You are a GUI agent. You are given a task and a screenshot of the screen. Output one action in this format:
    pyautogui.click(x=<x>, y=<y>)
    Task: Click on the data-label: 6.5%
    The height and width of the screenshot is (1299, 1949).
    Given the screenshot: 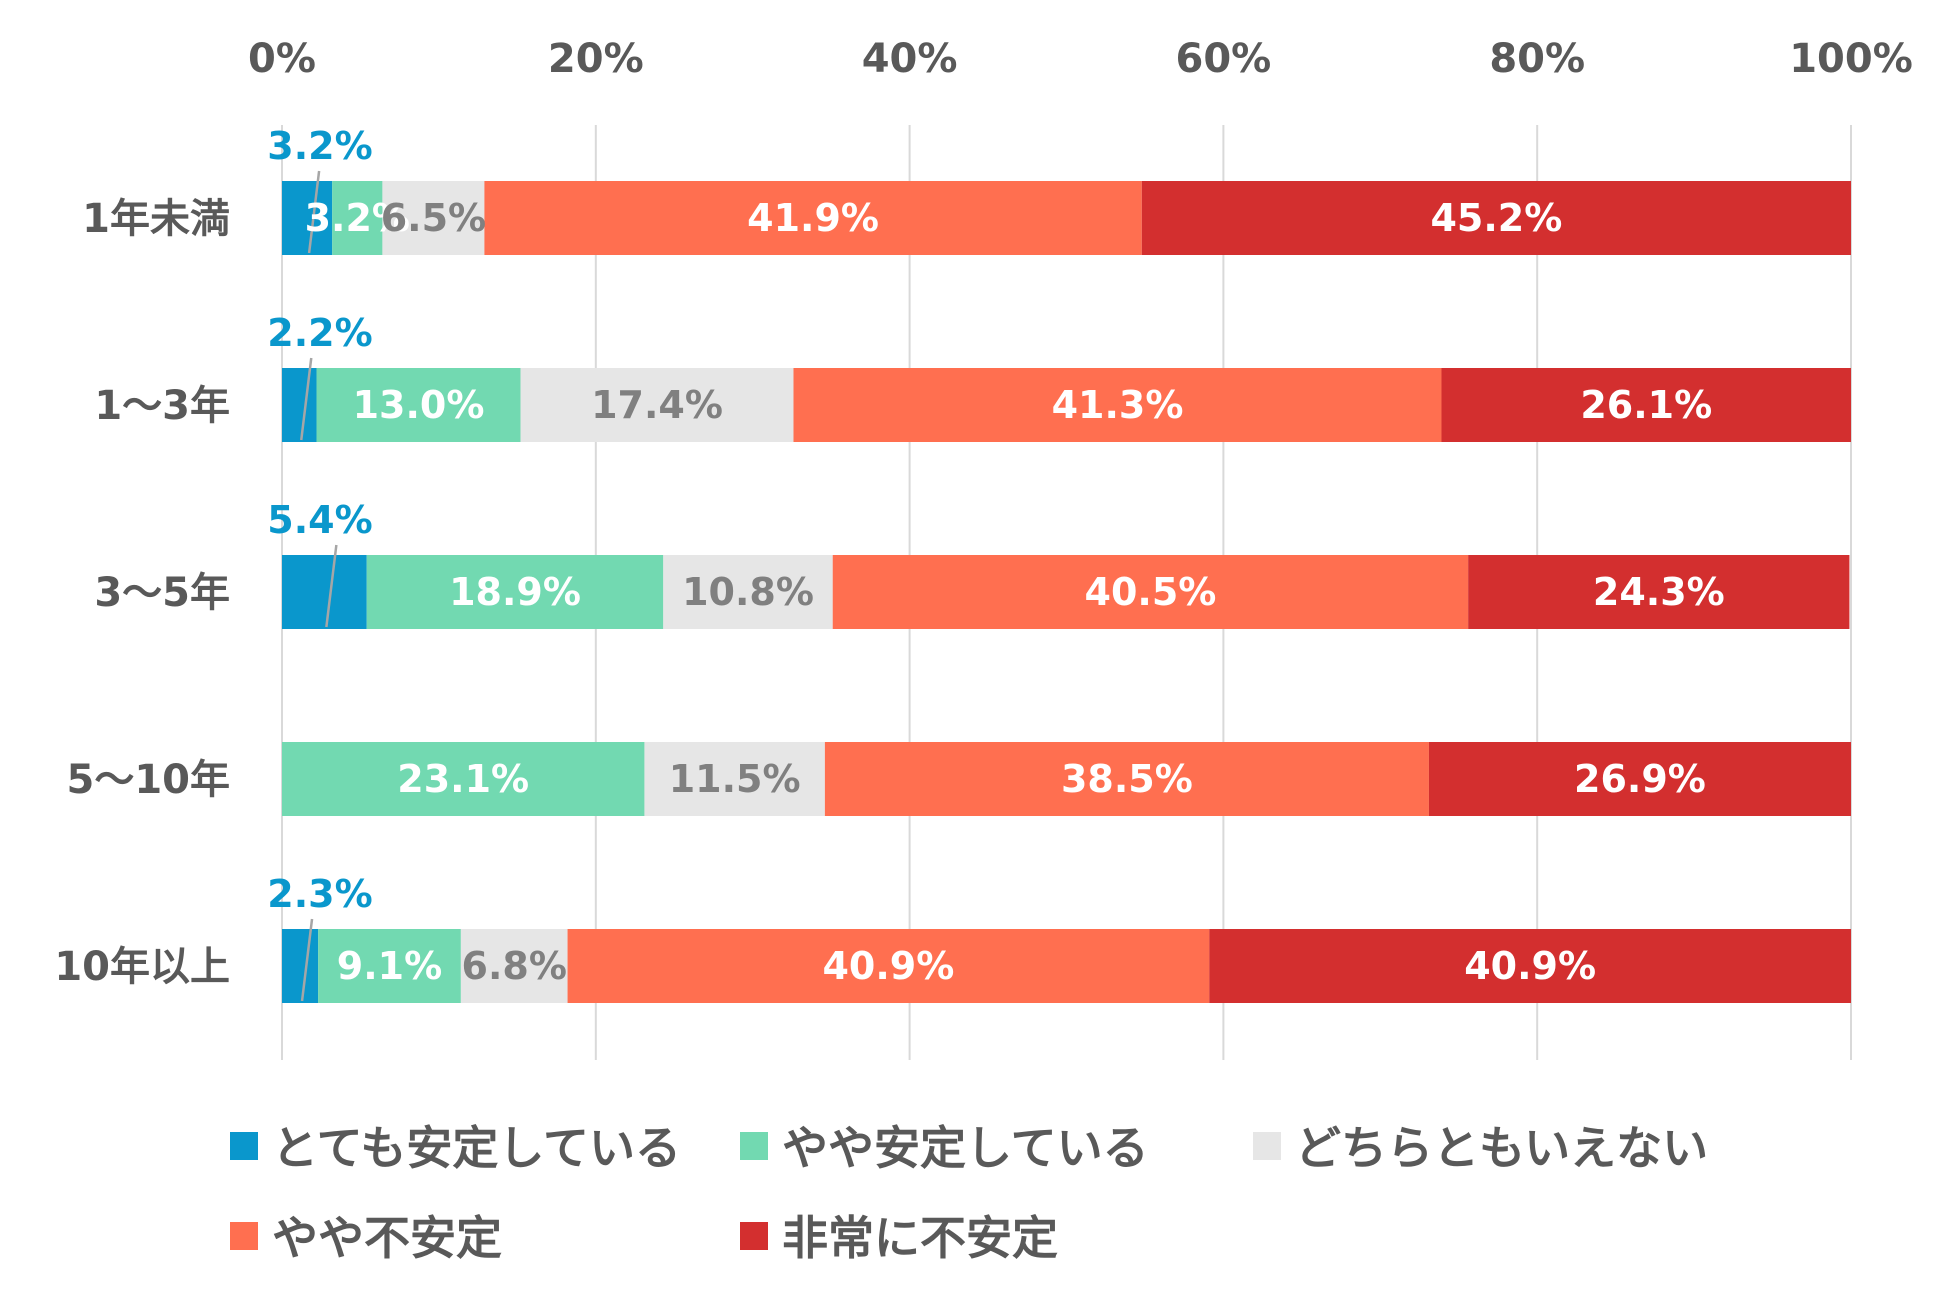 What is the action you would take?
    pyautogui.click(x=433, y=218)
    